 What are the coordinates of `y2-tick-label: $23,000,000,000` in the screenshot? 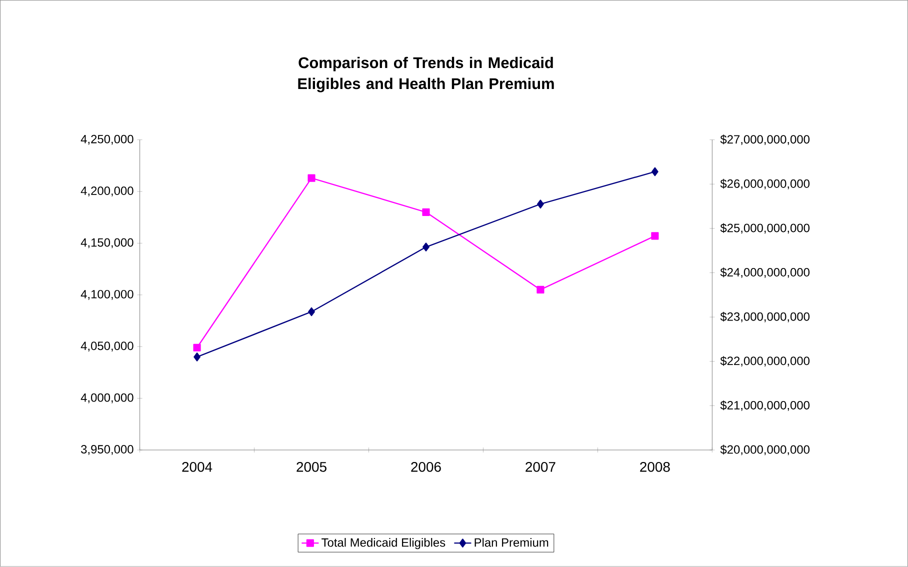 It's located at (765, 317).